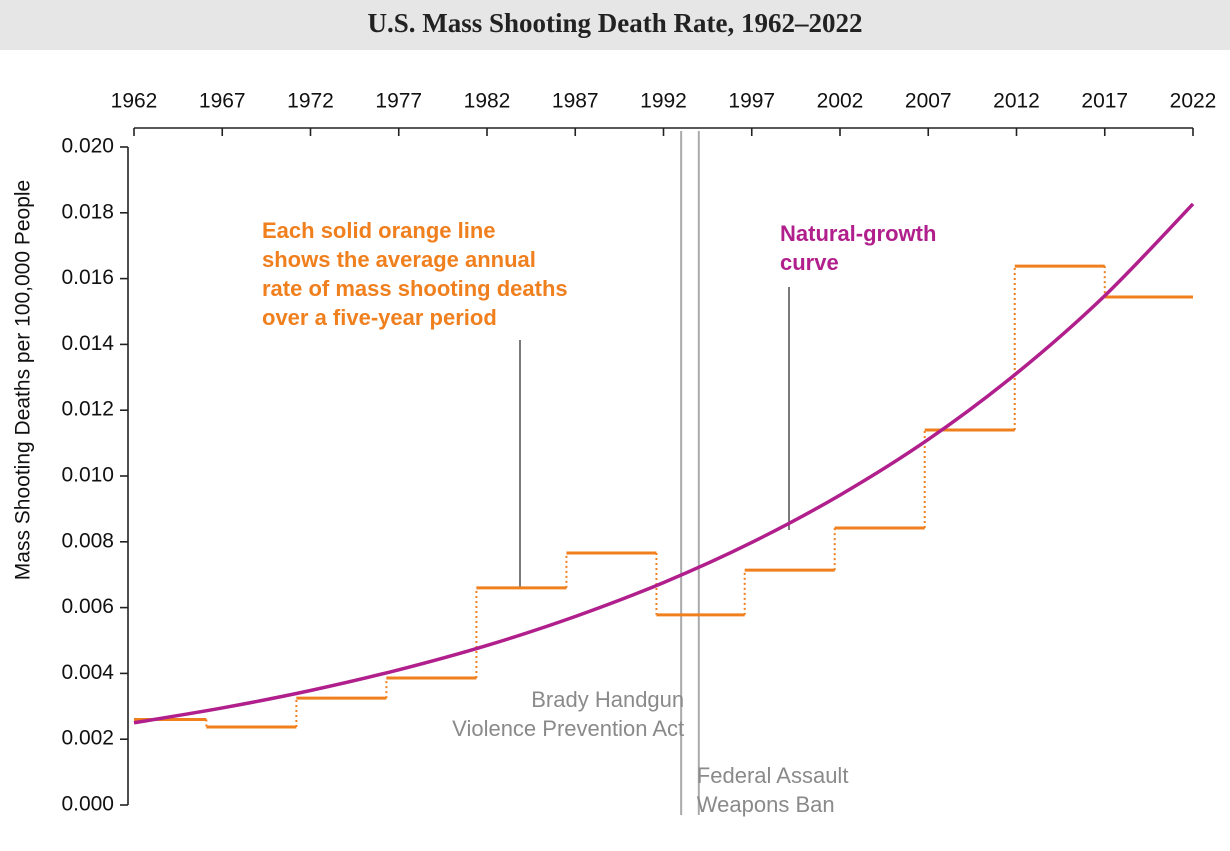 This screenshot has width=1230, height=851. What do you see at coordinates (487, 101) in the screenshot?
I see `x-tick-label: 1982` at bounding box center [487, 101].